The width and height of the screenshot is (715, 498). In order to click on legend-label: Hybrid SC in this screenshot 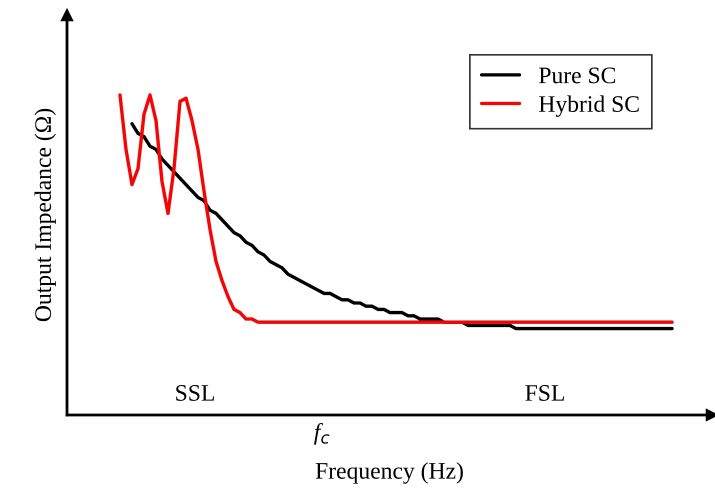, I will do `click(589, 106)`.